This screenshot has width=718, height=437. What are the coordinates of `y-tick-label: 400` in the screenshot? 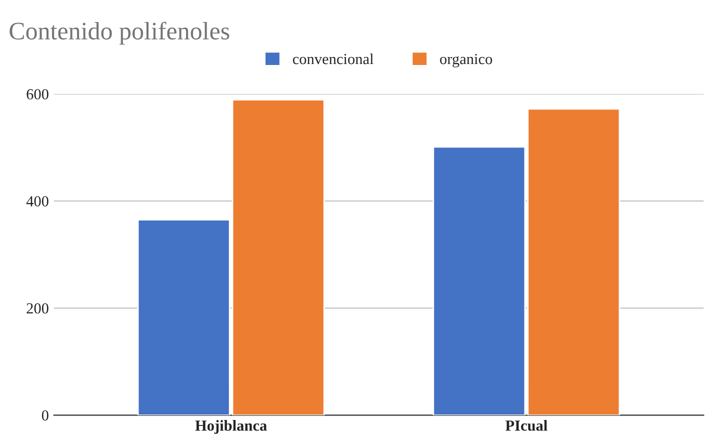 It's located at (37, 201).